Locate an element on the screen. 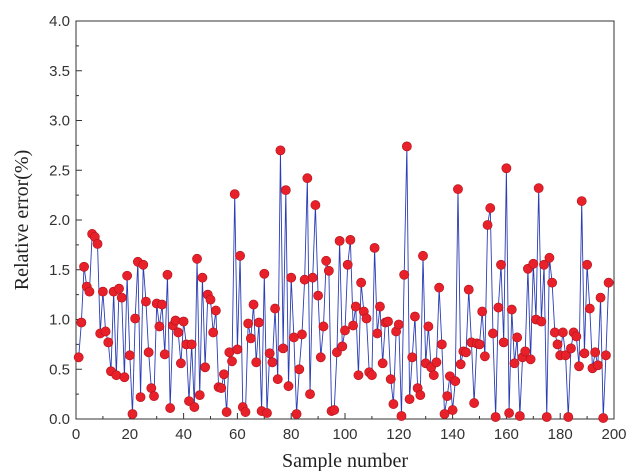  y-tick-label: 1.0 is located at coordinates (59, 320).